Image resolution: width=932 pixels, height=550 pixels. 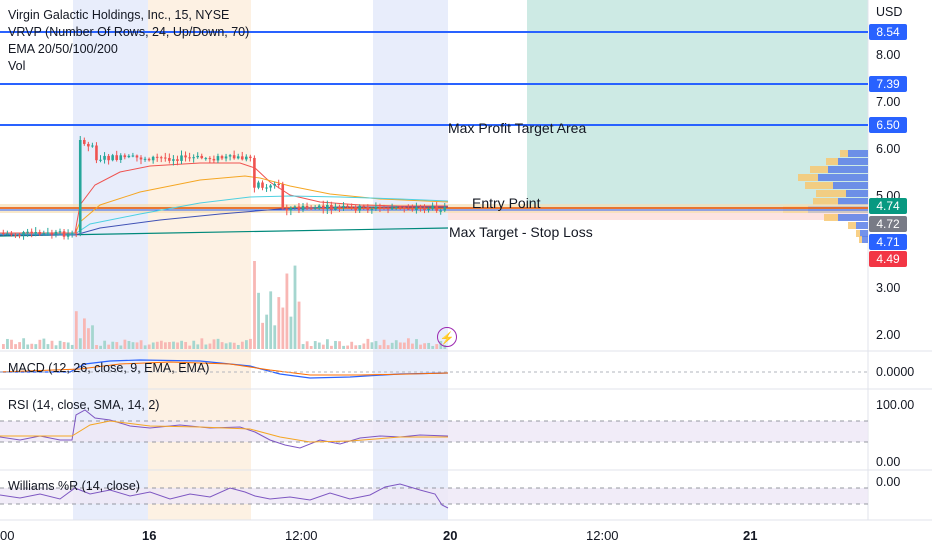 What do you see at coordinates (888, 224) in the screenshot?
I see `price-badge-cursor: 4.72` at bounding box center [888, 224].